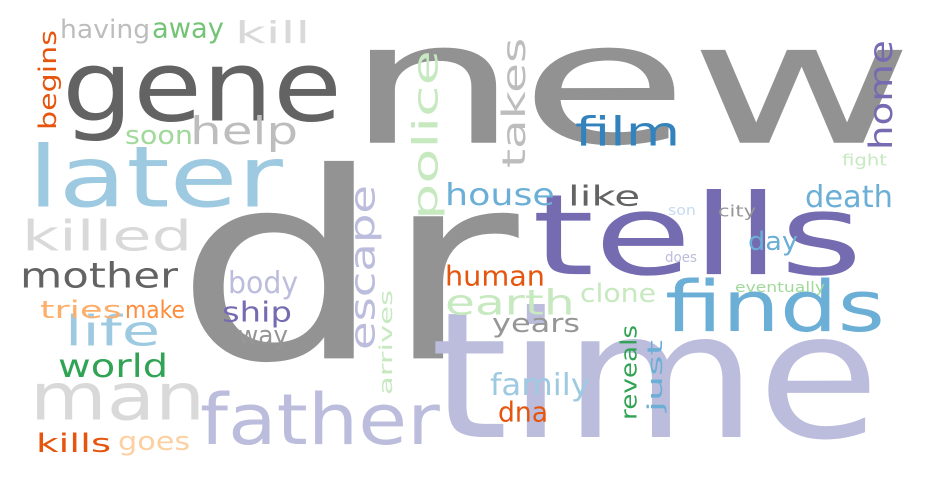 The image size is (932, 486). What do you see at coordinates (628, 132) in the screenshot?
I see `word-film: film` at bounding box center [628, 132].